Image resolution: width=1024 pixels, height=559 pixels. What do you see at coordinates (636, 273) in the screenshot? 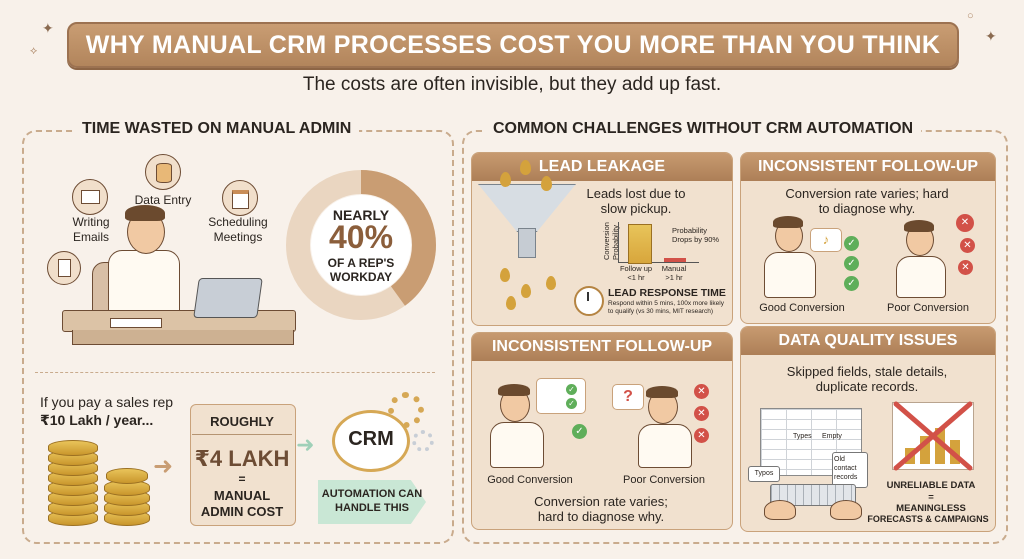
I see `bar-label-follow-up: Follow up <1 hr` at bounding box center [636, 273].